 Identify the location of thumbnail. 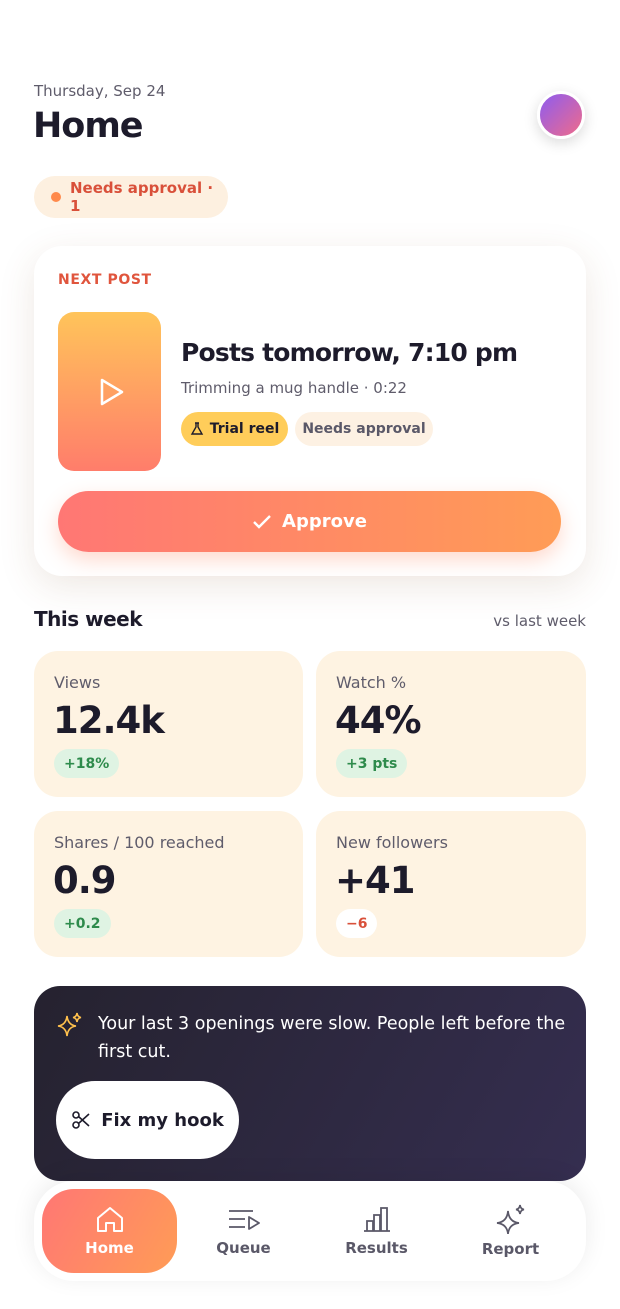
(109, 391).